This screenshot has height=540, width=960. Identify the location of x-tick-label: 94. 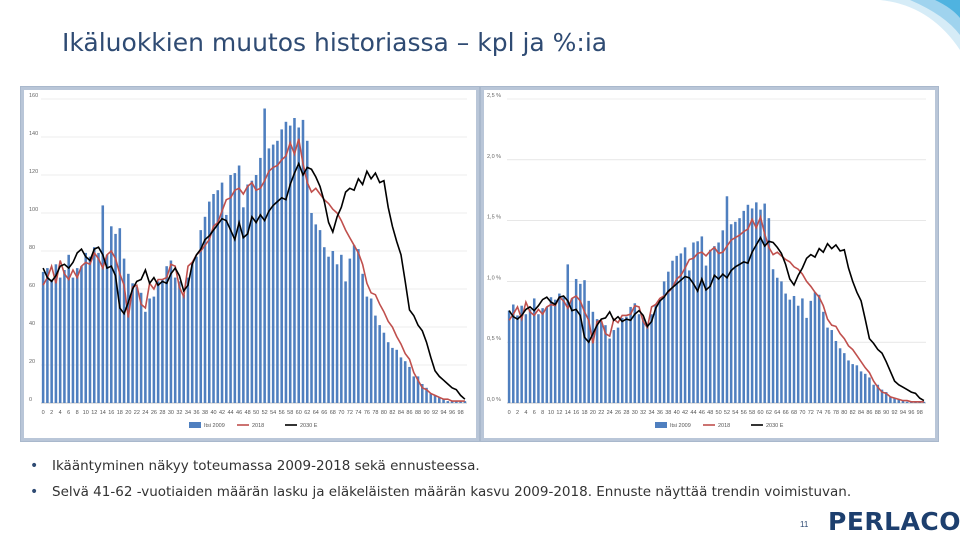
(903, 413).